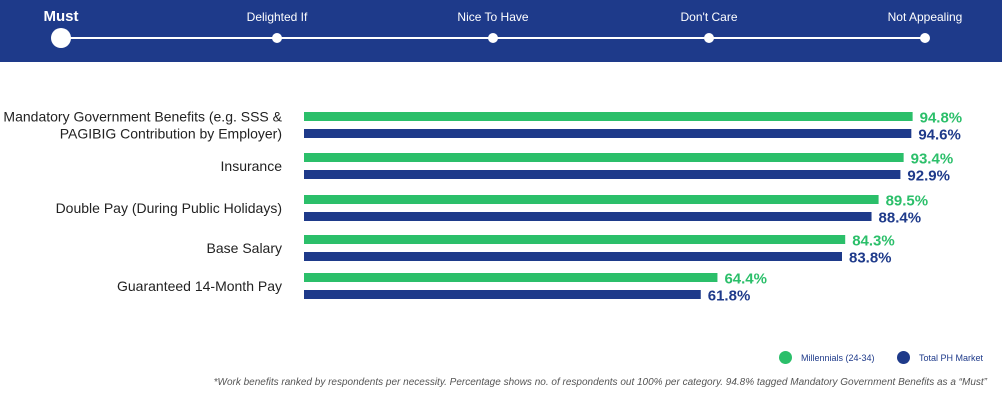  I want to click on scale-label-not-appealing: Not Appealing, so click(925, 17).